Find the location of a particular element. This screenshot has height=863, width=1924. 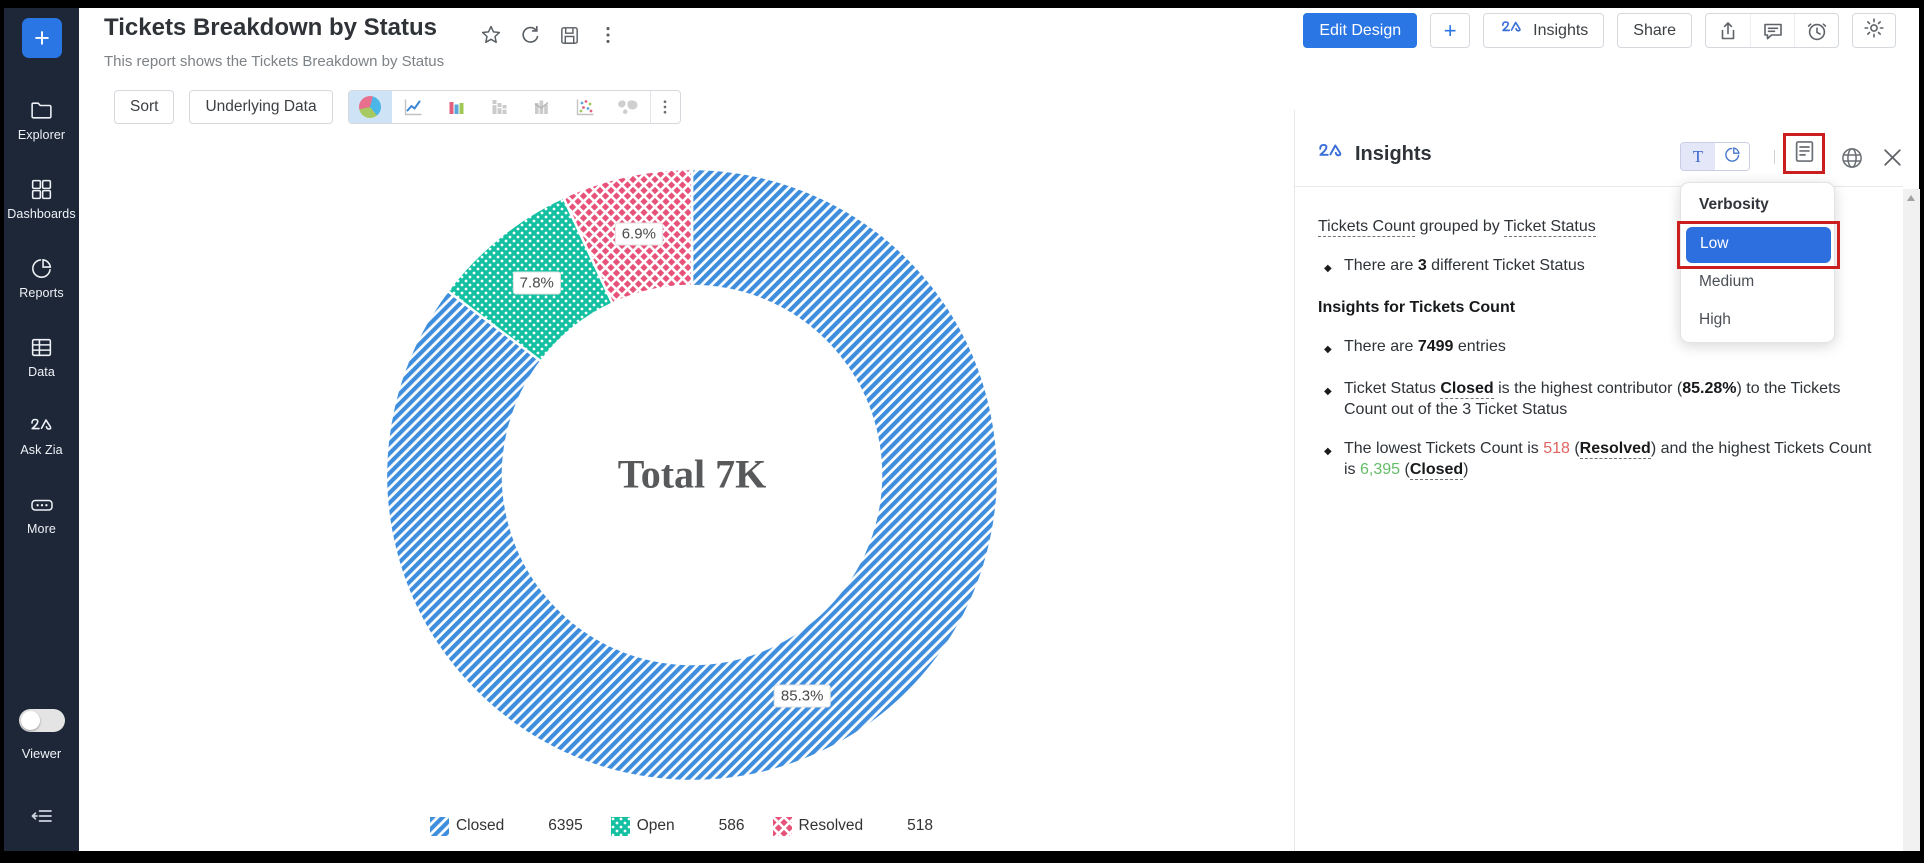

line-chart-type-icon is located at coordinates (413, 107).